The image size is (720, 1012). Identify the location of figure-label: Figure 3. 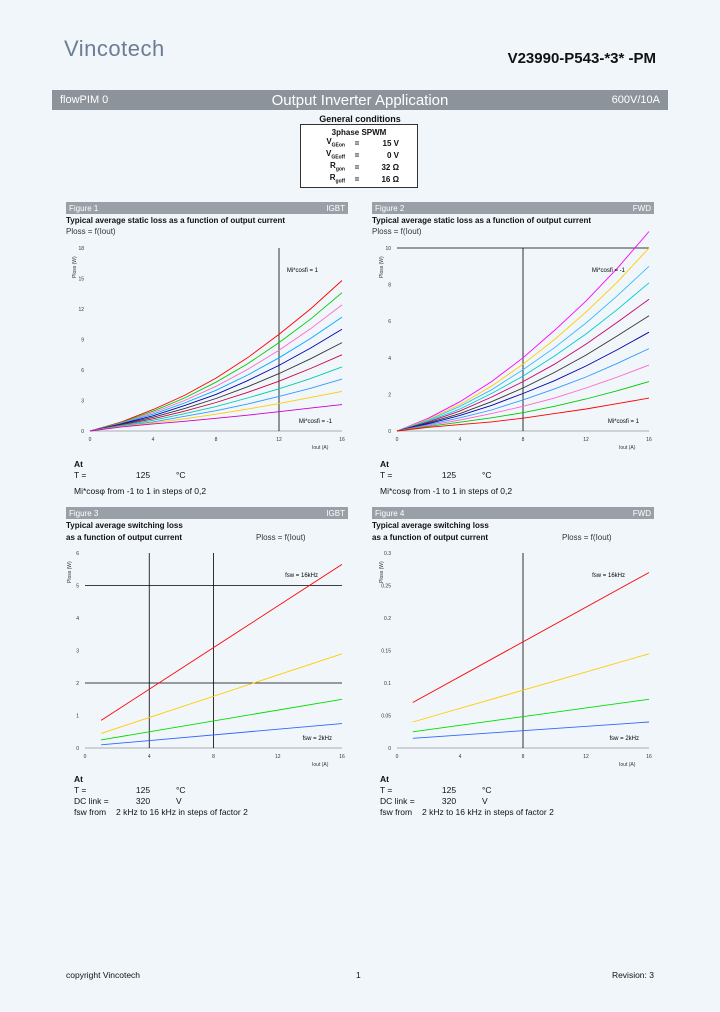
(84, 513).